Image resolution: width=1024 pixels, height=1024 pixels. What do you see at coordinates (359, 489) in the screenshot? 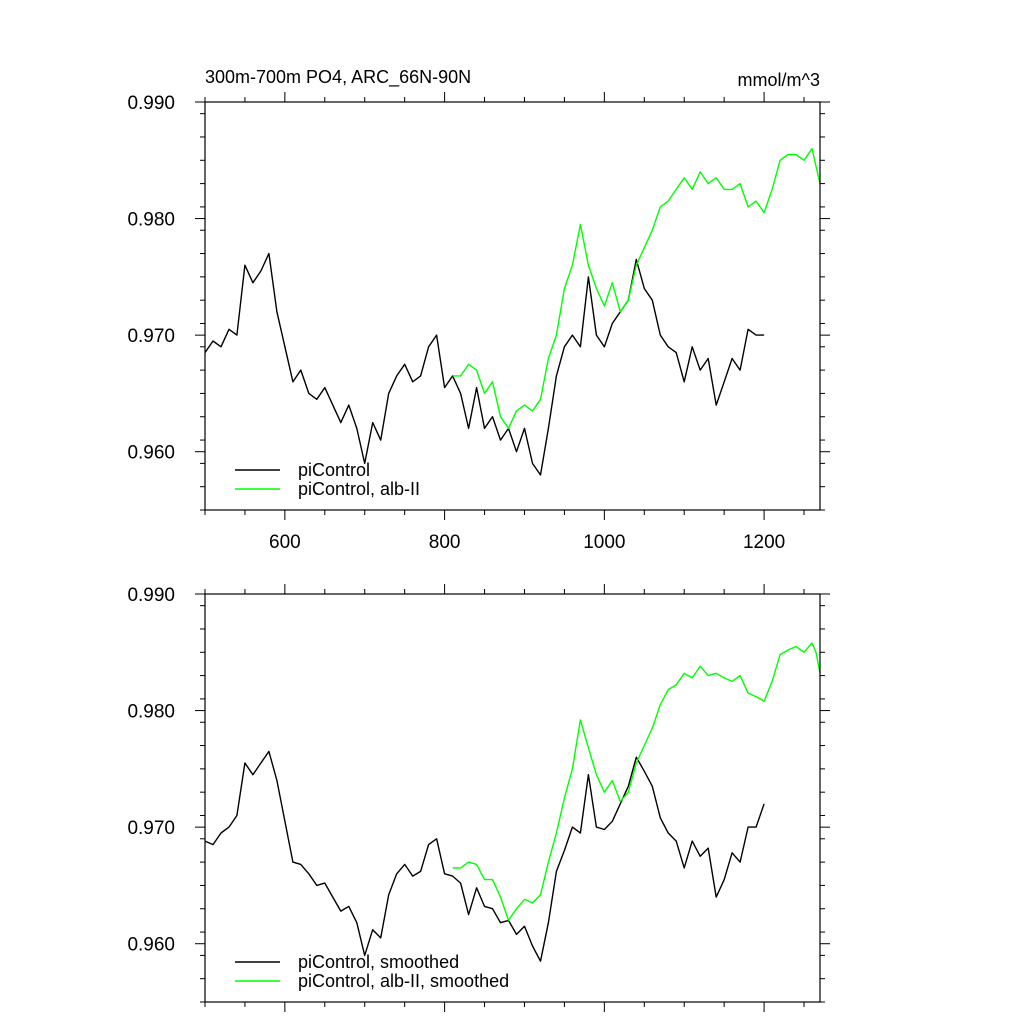
I see `legend-label-1: piControl, alb-II` at bounding box center [359, 489].